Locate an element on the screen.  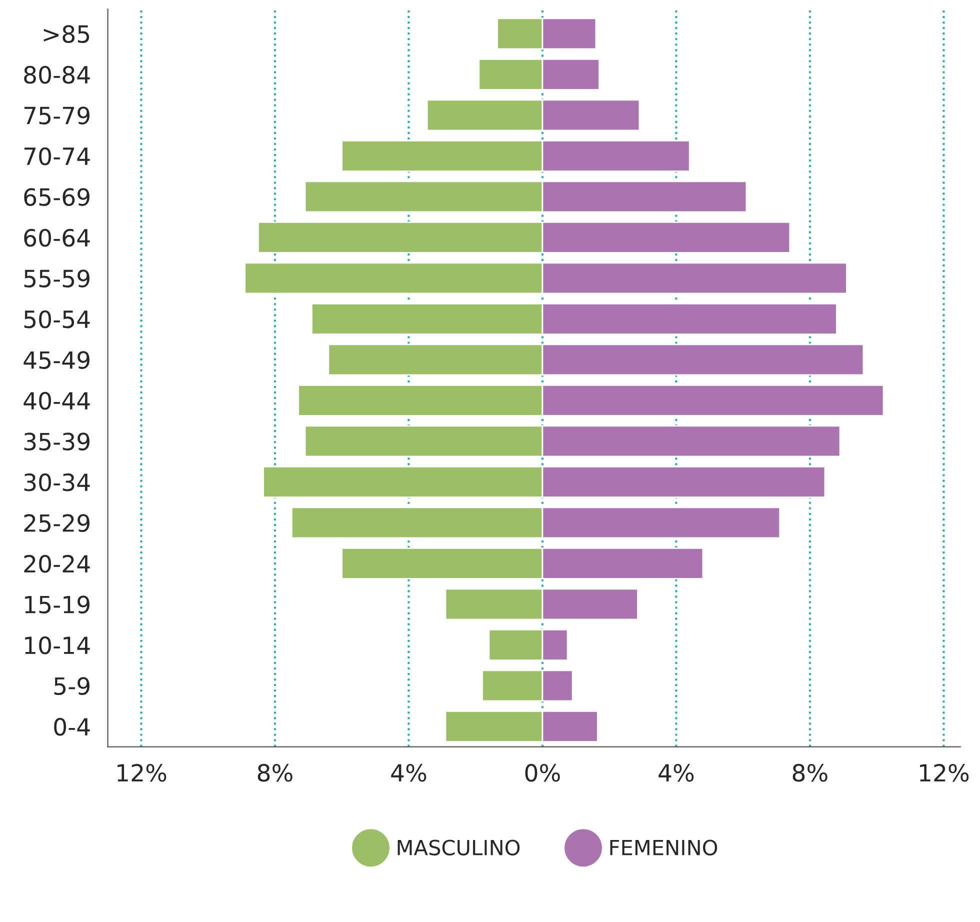
legend-label: MASCULINO is located at coordinates (459, 848).